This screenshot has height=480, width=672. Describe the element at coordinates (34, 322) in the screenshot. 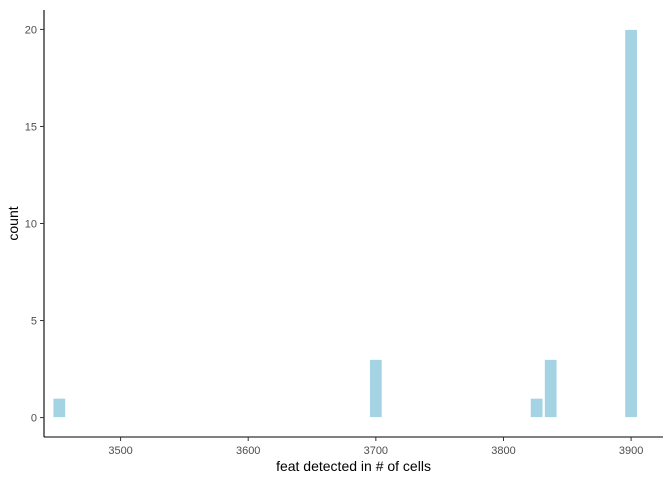

I see `y-tick-label: 5` at that location.